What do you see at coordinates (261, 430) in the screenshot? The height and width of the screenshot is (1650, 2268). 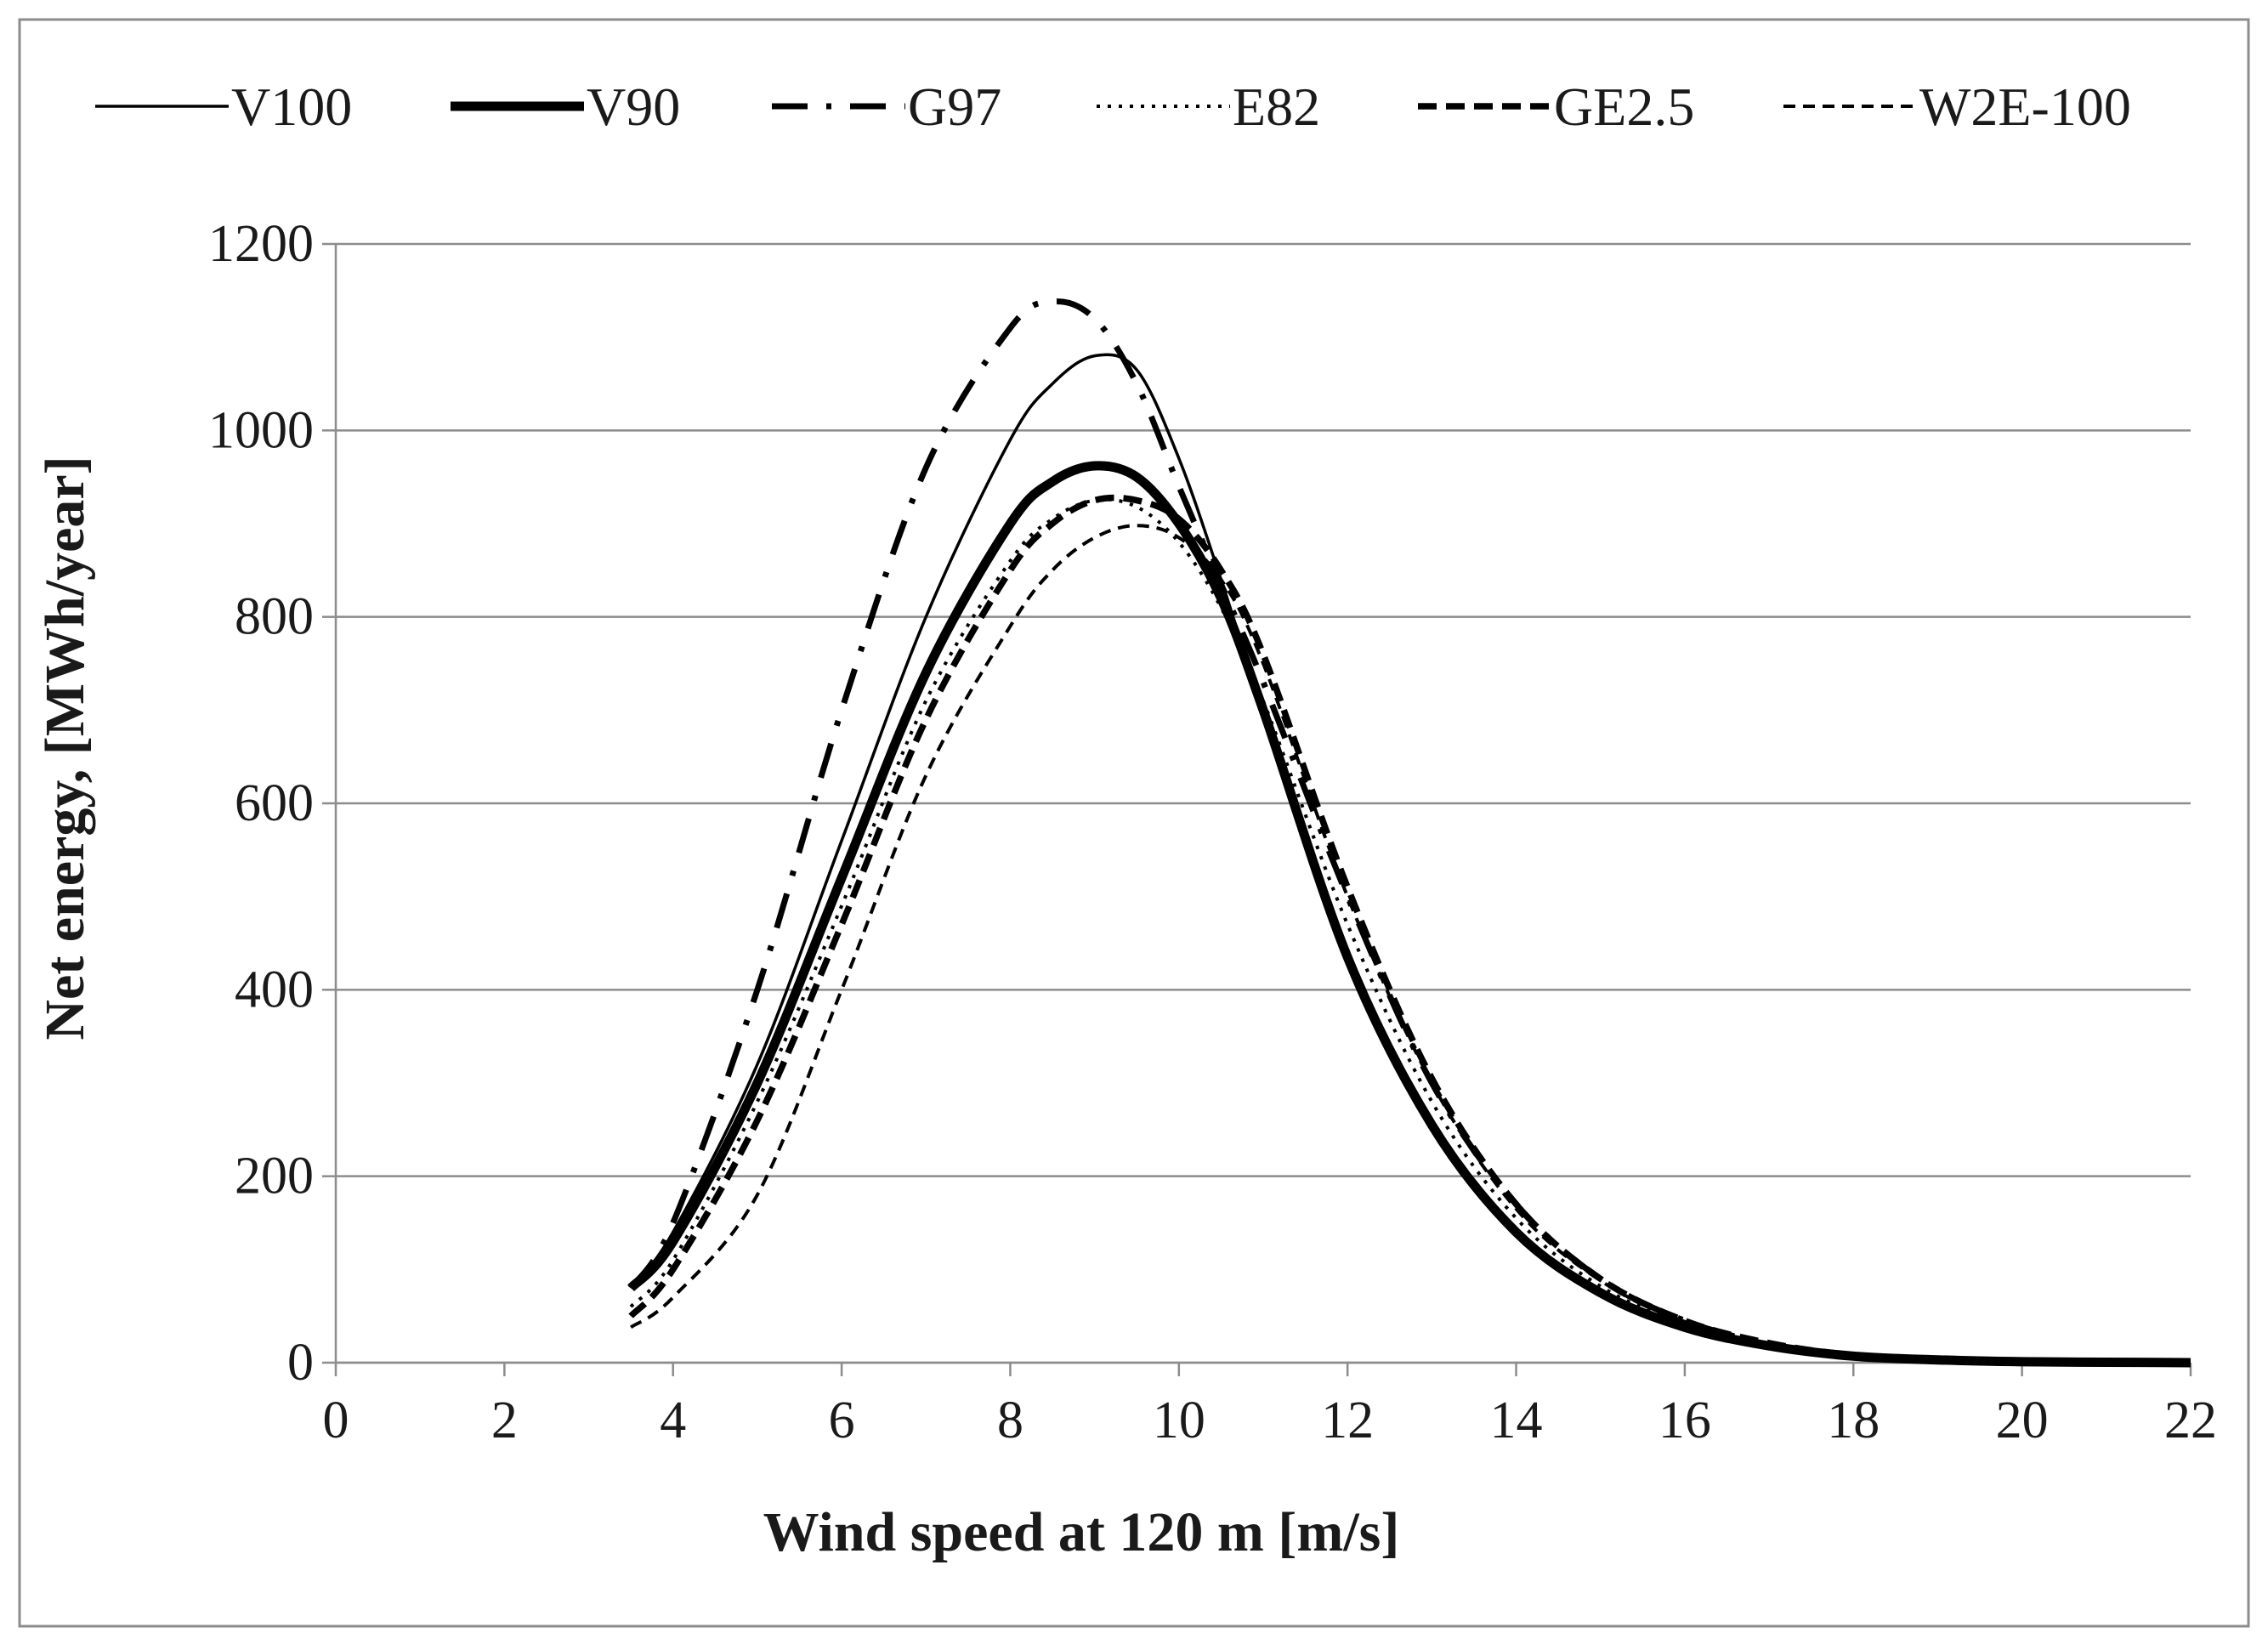 I see `y-tick-label: 1000` at bounding box center [261, 430].